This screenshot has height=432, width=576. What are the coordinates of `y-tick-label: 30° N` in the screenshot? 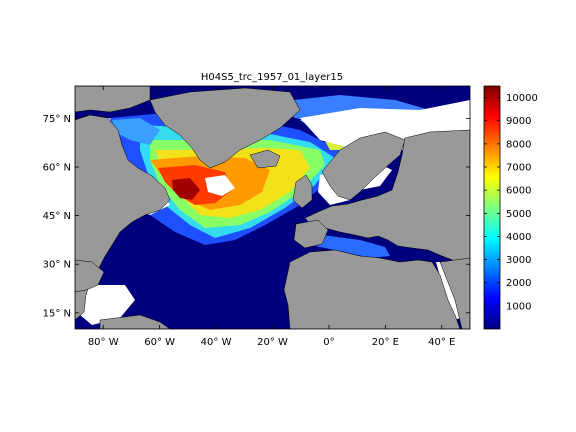 It's located at (57, 265).